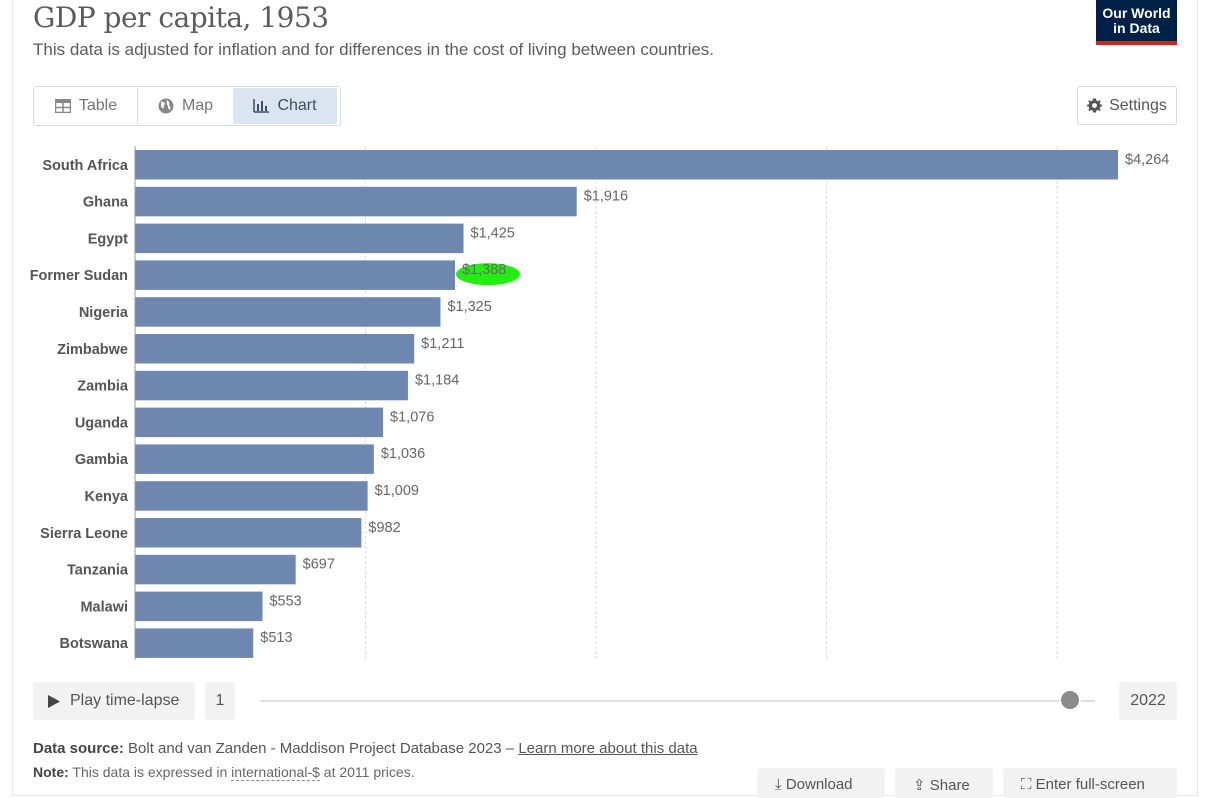  Describe the element at coordinates (780, 784) in the screenshot. I see `download-icon: ⤓` at that location.